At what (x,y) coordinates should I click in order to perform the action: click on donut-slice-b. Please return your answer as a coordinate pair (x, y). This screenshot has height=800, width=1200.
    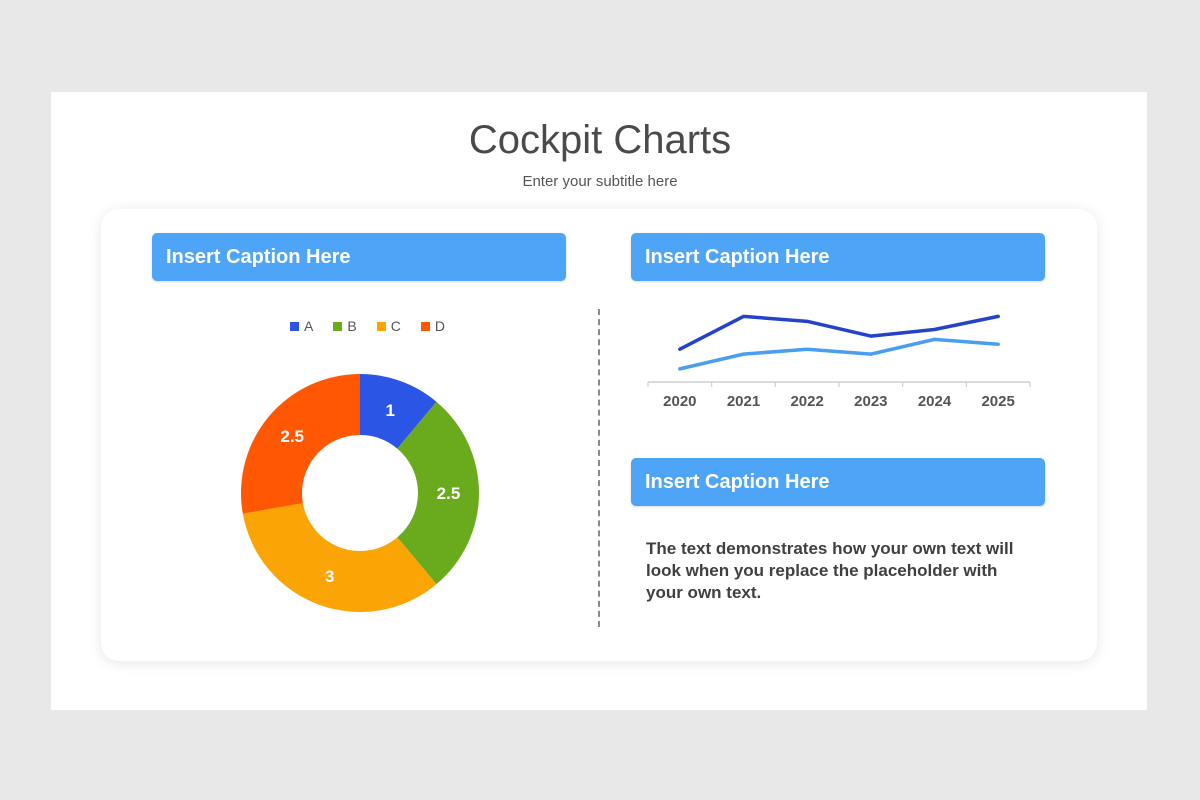
    Looking at the image, I should click on (438, 493).